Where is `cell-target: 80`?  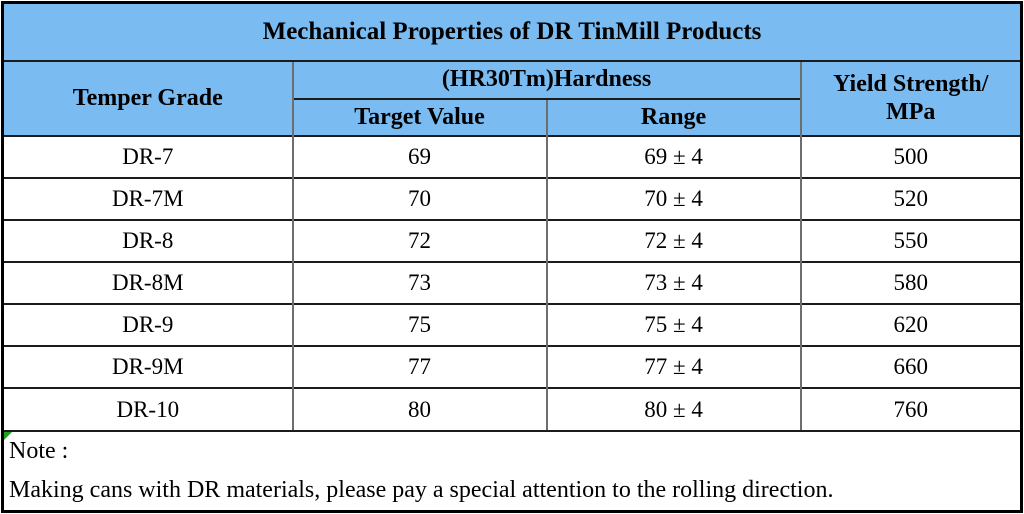 cell-target: 80 is located at coordinates (419, 408).